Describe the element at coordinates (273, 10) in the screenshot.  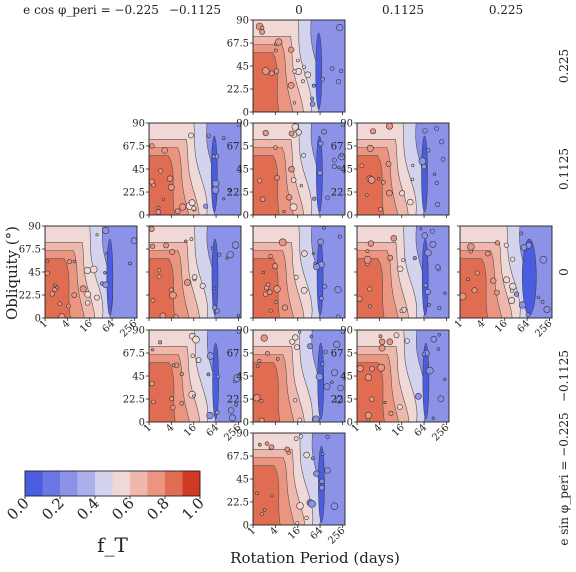
I see `column-headers: e cos φ_peri = −0.225 −0.1125 0 0.1125 0.225` at that location.